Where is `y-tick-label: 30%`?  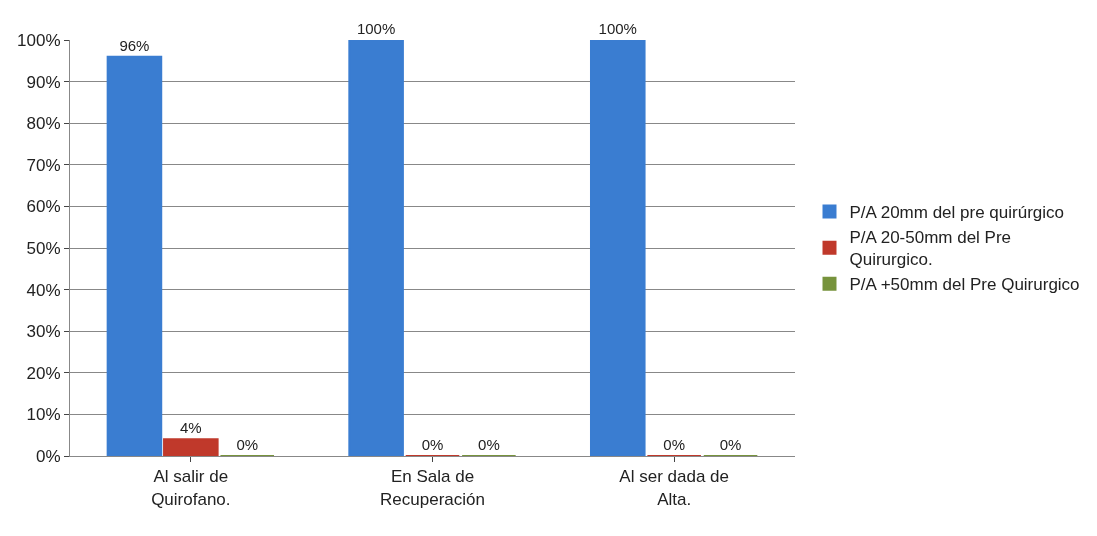
y-tick-label: 30% is located at coordinates (43, 332).